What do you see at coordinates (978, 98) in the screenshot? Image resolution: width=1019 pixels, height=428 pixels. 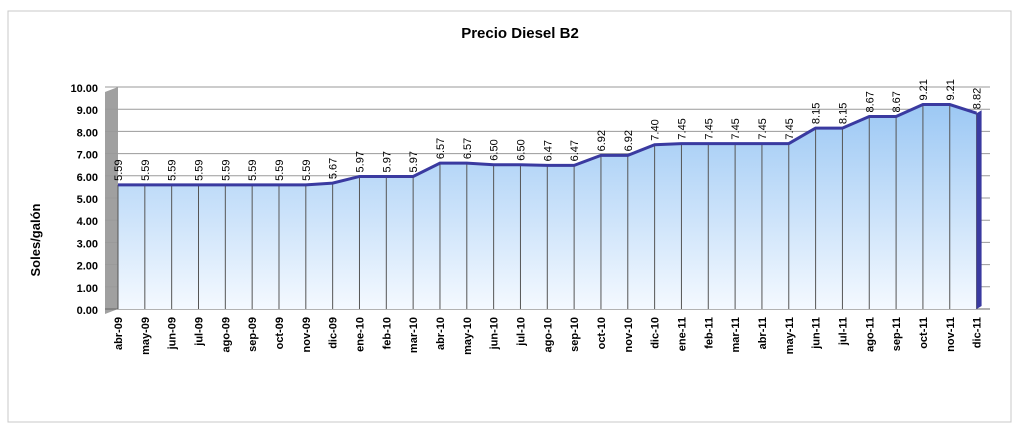 I see `value-label: 8.82` at bounding box center [978, 98].